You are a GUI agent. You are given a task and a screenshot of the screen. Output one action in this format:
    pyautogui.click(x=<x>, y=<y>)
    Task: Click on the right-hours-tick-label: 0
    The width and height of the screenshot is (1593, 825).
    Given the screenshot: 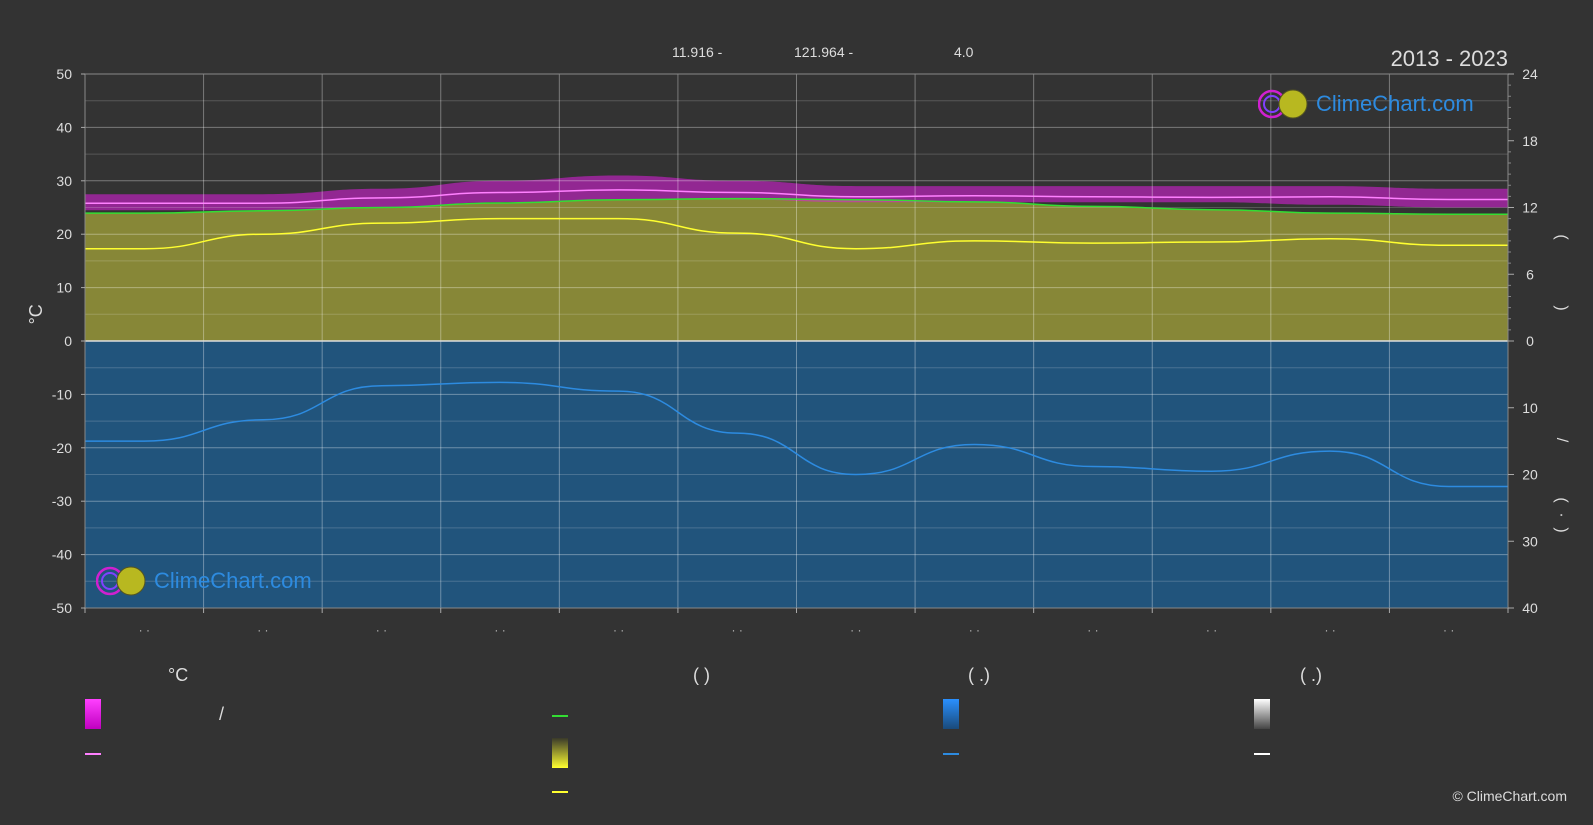 What is the action you would take?
    pyautogui.click(x=1530, y=341)
    